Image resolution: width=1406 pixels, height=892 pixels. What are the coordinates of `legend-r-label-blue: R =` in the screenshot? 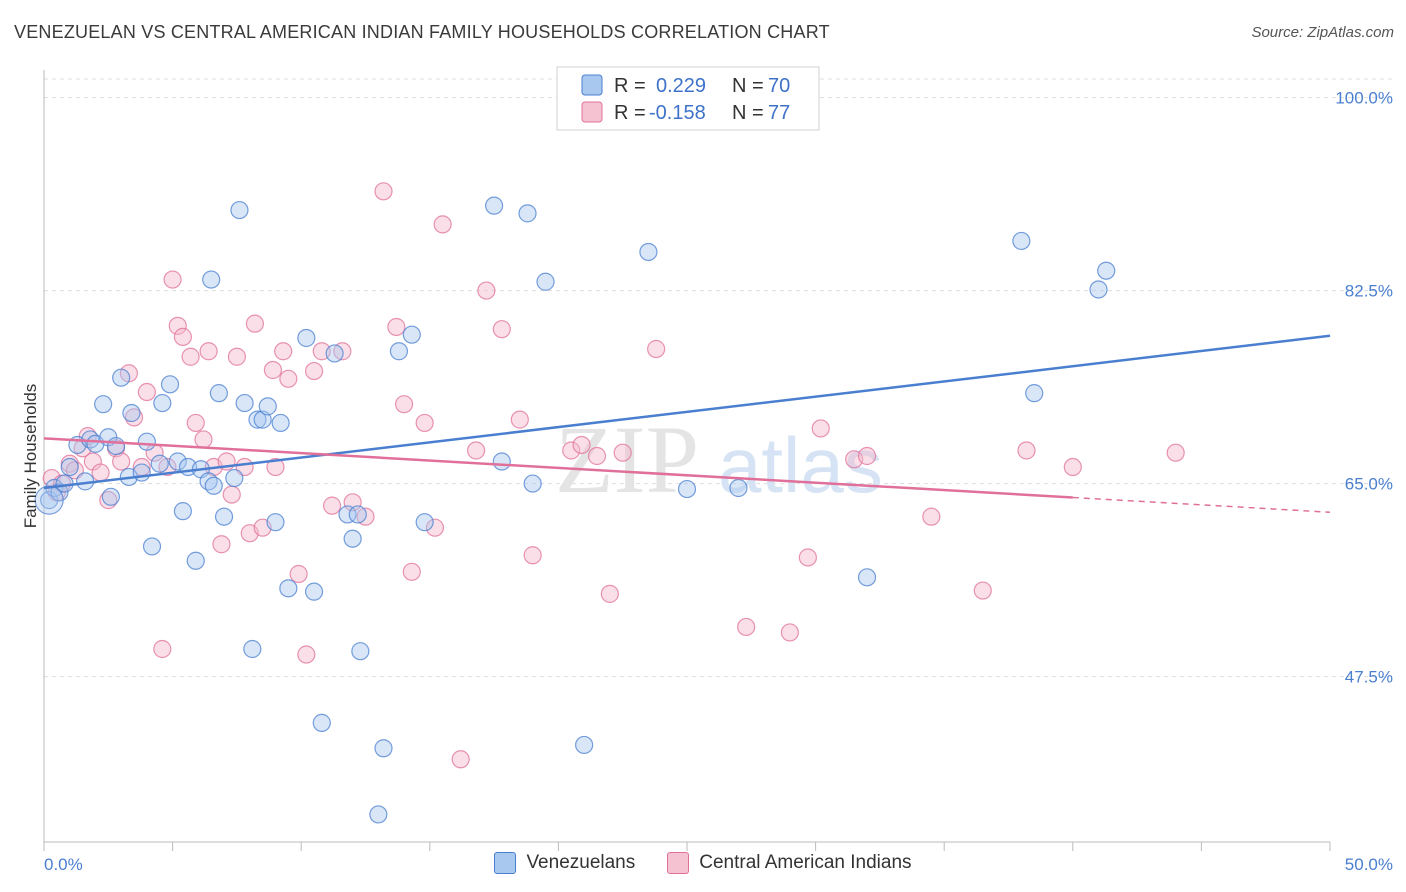 It's located at (630, 86).